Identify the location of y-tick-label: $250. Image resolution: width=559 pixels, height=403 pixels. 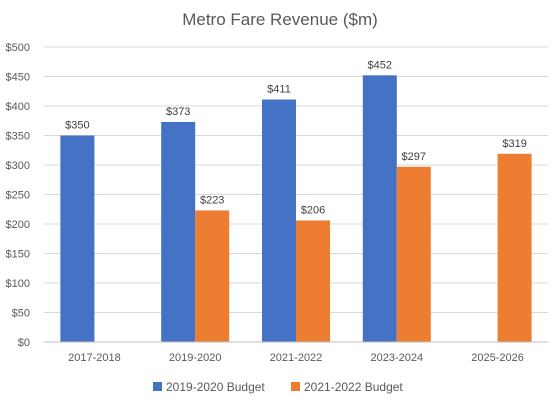
(18, 196).